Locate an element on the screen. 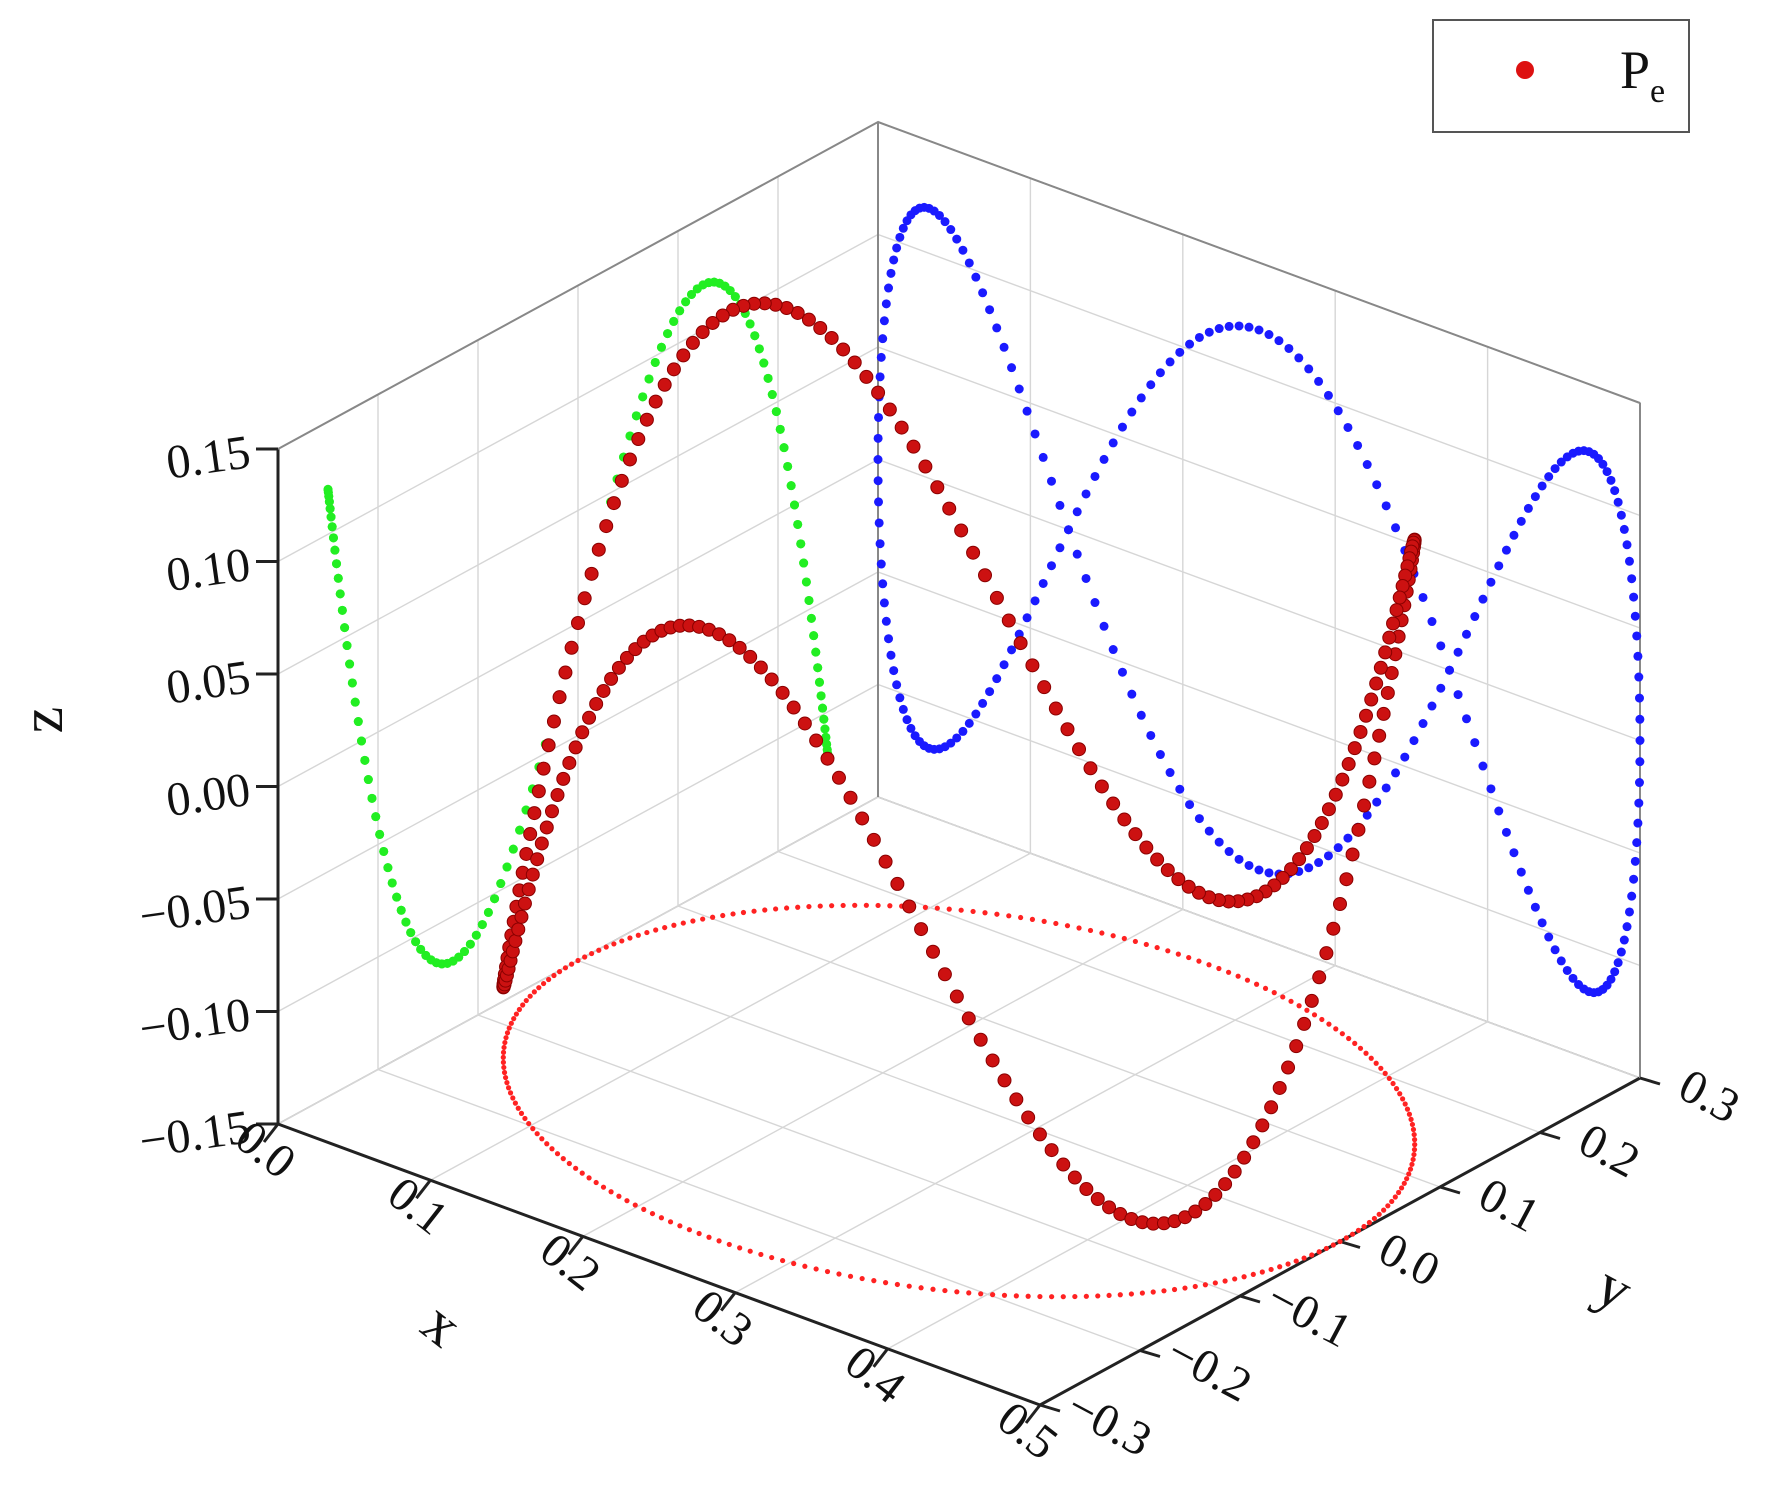  y-tick is located at coordinates (1050, 1408).